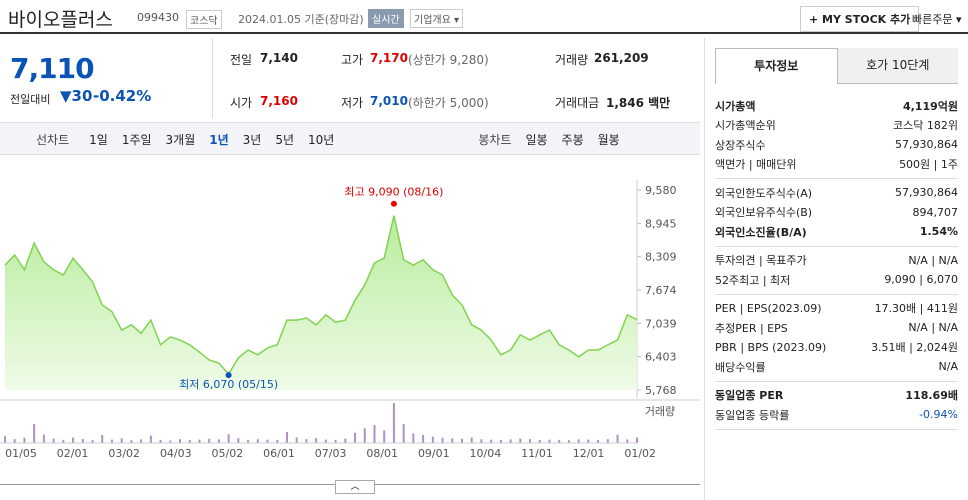  What do you see at coordinates (768, 308) in the screenshot?
I see `info-label: PER | EPS(2023.09)` at bounding box center [768, 308].